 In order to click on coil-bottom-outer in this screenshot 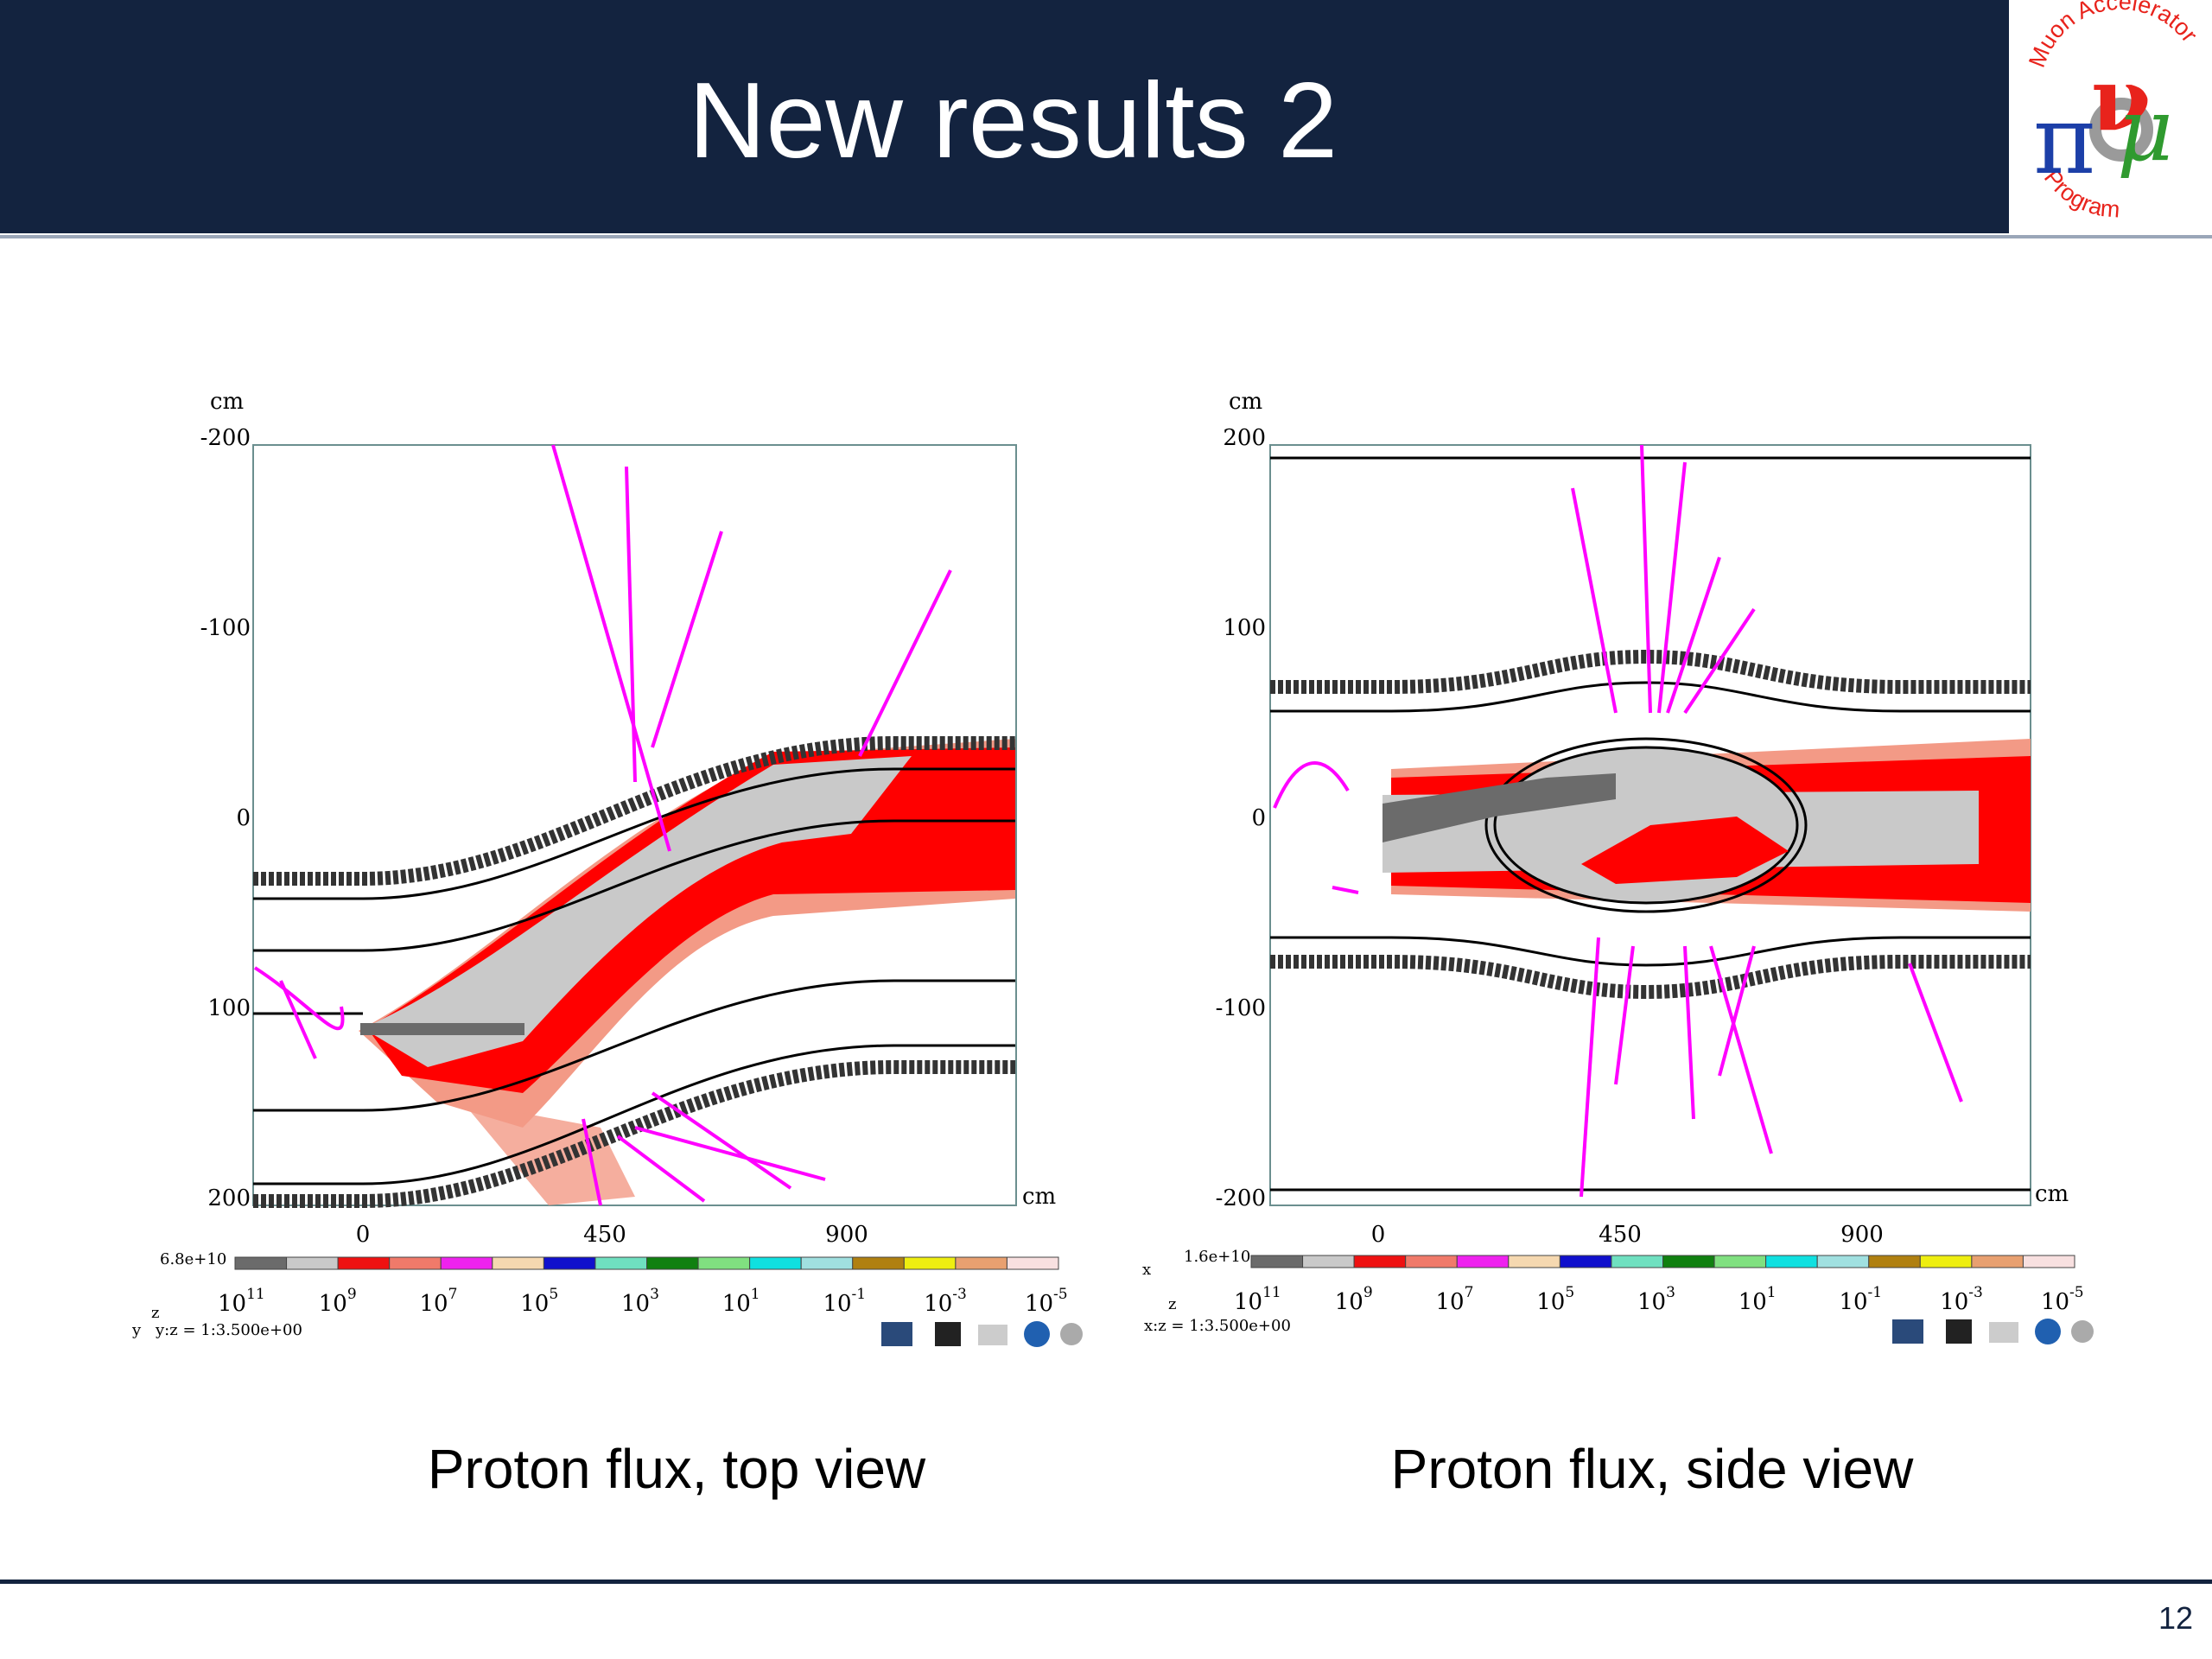, I will do `click(634, 1134)`.